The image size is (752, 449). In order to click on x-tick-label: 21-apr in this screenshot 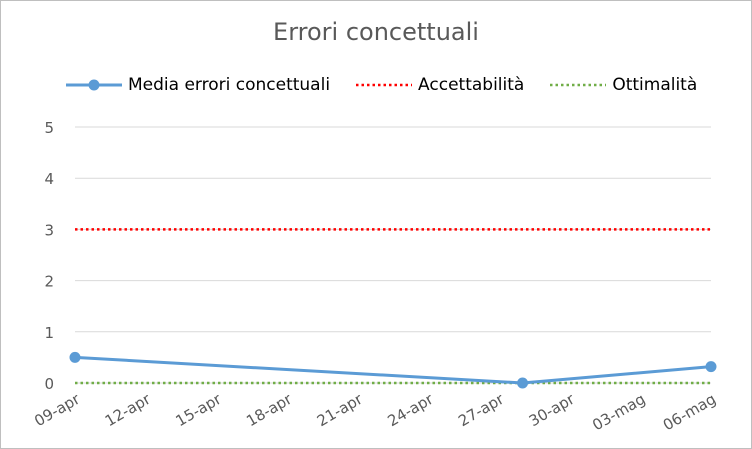, I will do `click(340, 409)`.